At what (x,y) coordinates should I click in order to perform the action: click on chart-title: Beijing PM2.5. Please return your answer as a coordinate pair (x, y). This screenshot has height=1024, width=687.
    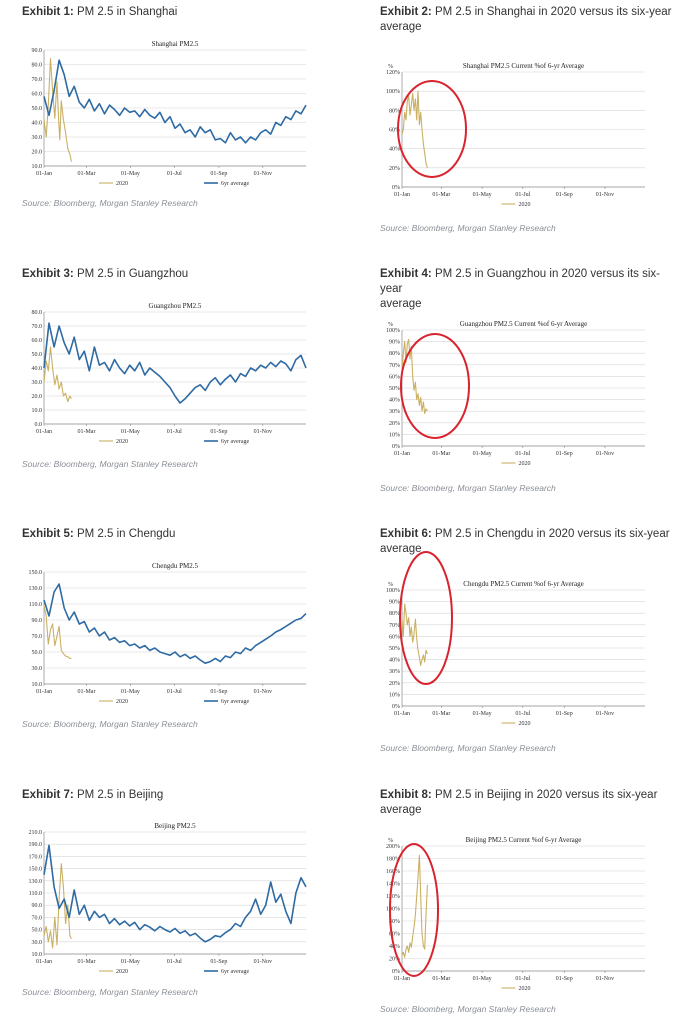
    Looking at the image, I should click on (175, 826).